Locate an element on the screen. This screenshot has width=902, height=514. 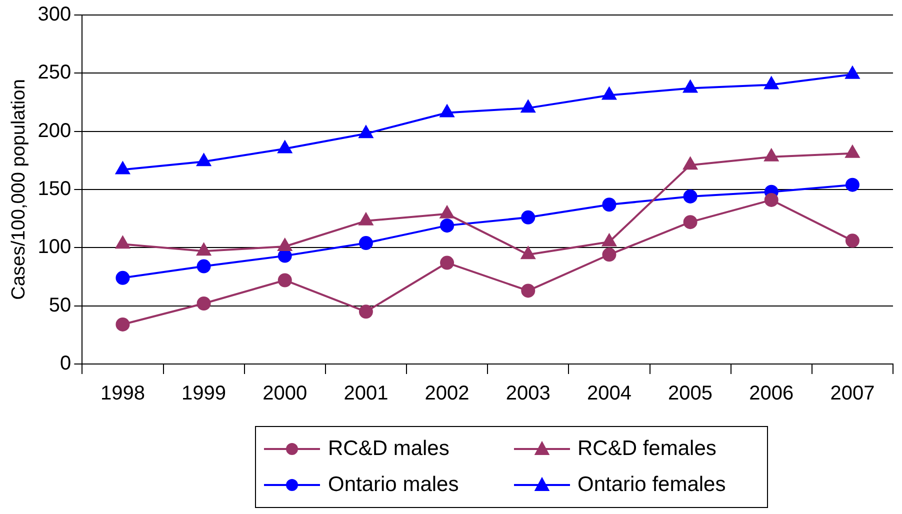
x-tick-label: 2004 is located at coordinates (609, 393).